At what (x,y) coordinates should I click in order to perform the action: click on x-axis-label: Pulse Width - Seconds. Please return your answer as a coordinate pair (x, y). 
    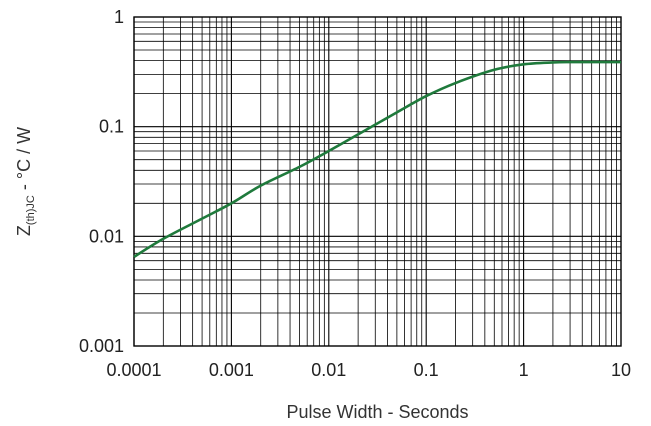
    Looking at the image, I should click on (377, 412).